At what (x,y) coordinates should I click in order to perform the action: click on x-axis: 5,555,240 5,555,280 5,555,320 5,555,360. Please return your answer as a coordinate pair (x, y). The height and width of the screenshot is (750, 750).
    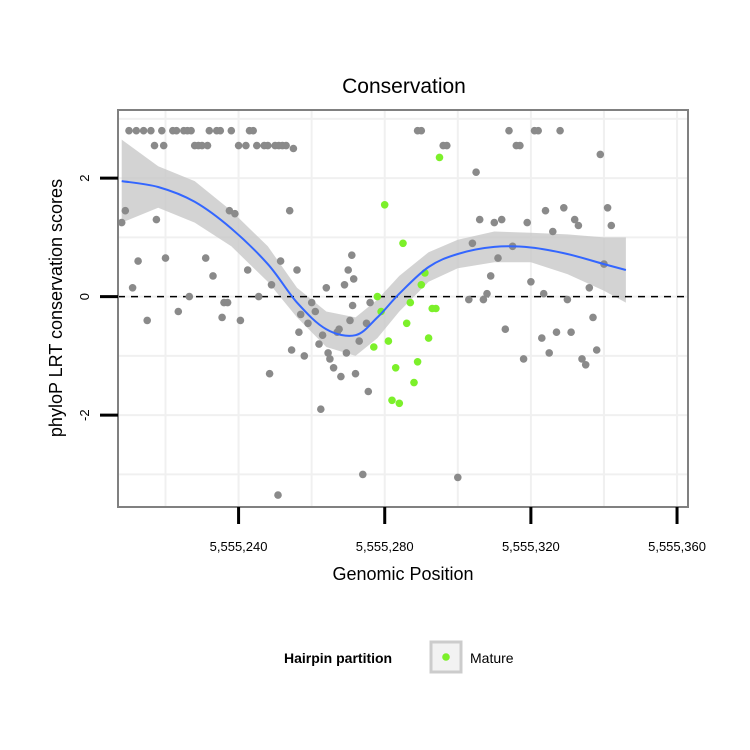
    Looking at the image, I should click on (458, 530).